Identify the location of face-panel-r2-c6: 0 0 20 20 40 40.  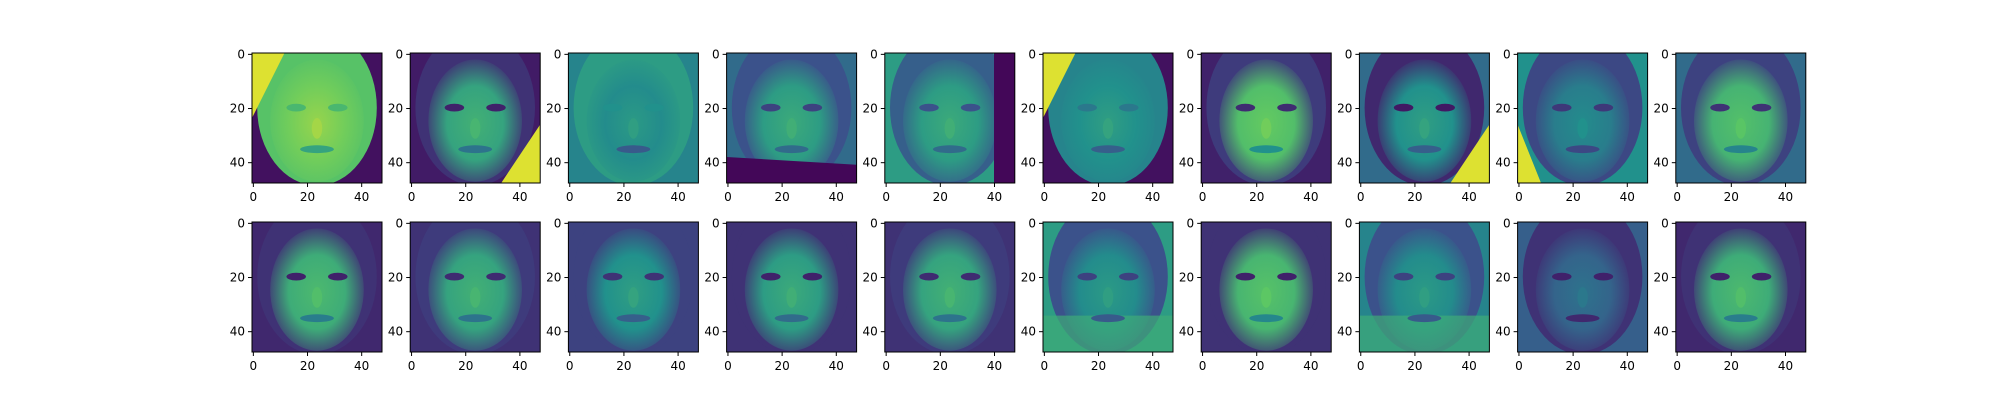
(1097, 294).